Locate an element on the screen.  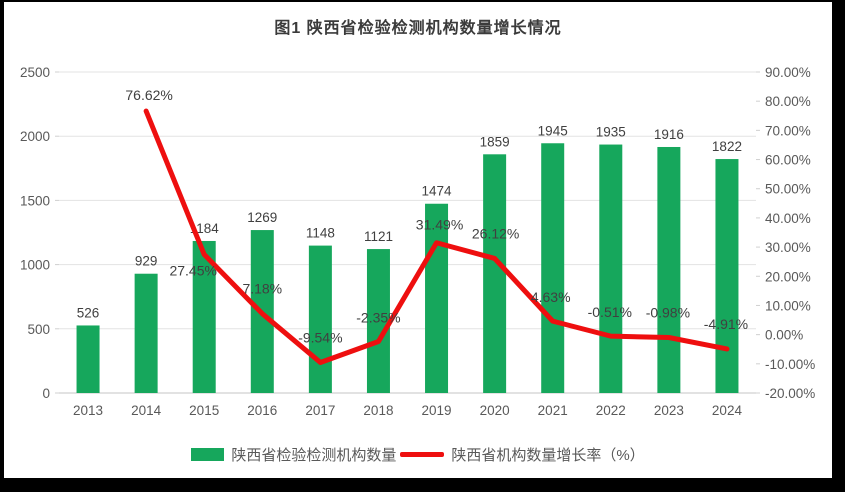
right-axis-label: 0.00% is located at coordinates (784, 335).